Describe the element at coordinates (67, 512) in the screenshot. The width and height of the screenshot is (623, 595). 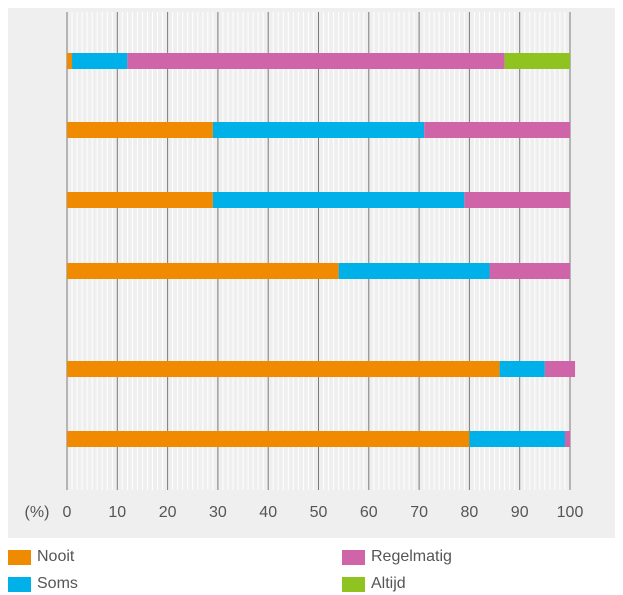
I see `x-tick-label: 0` at that location.